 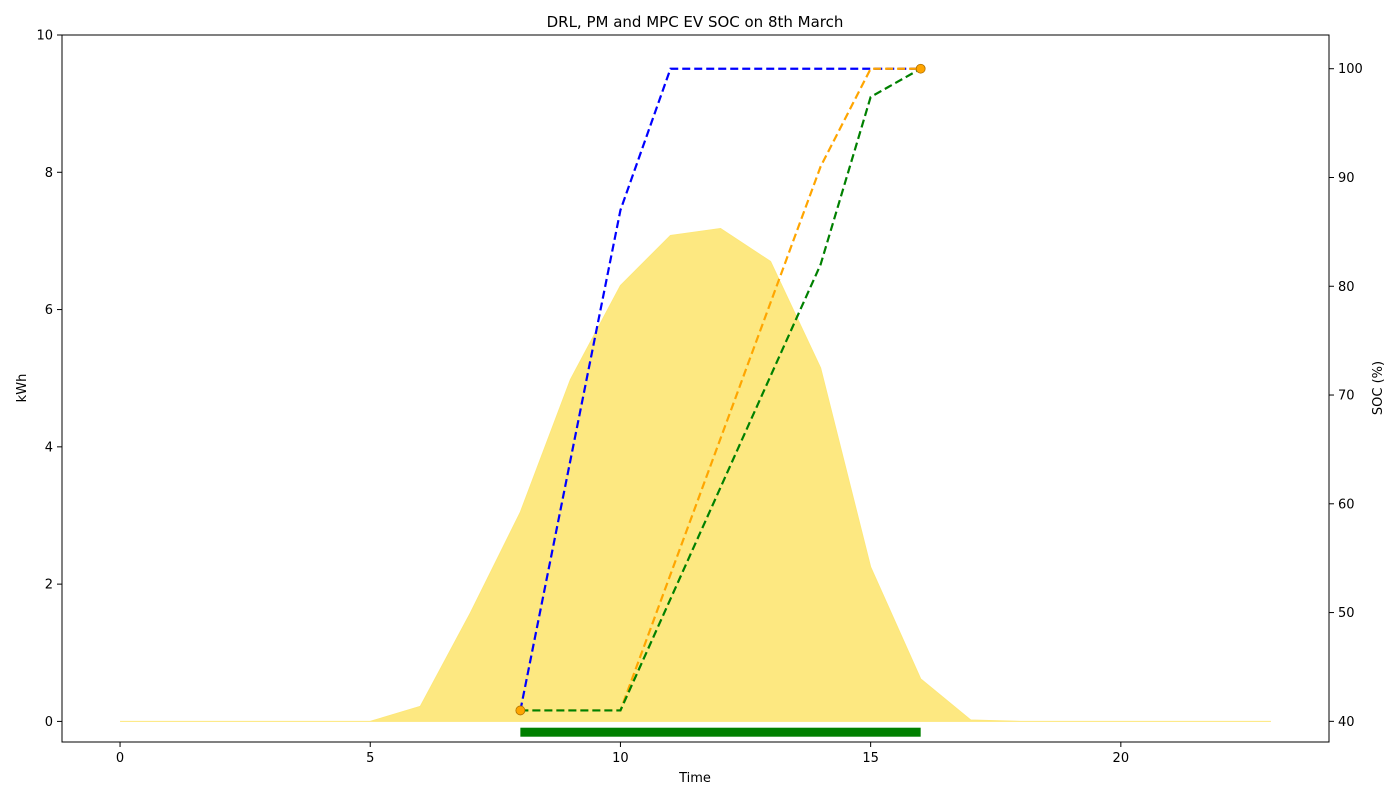 I want to click on y-axis-left-ticks: 0 2 4 6 8 10, so click(x=49, y=379).